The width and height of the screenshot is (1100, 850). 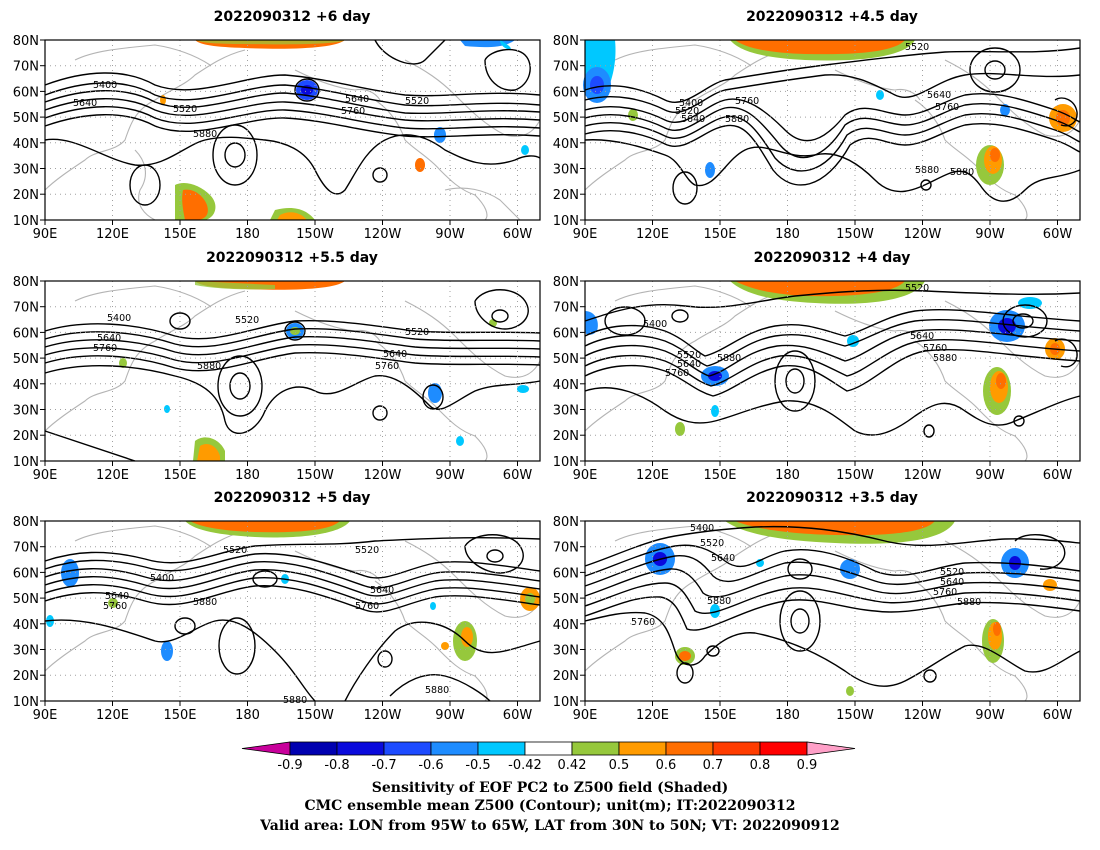 What do you see at coordinates (292, 498) in the screenshot?
I see `panel-title: 2022090312 +5 day` at bounding box center [292, 498].